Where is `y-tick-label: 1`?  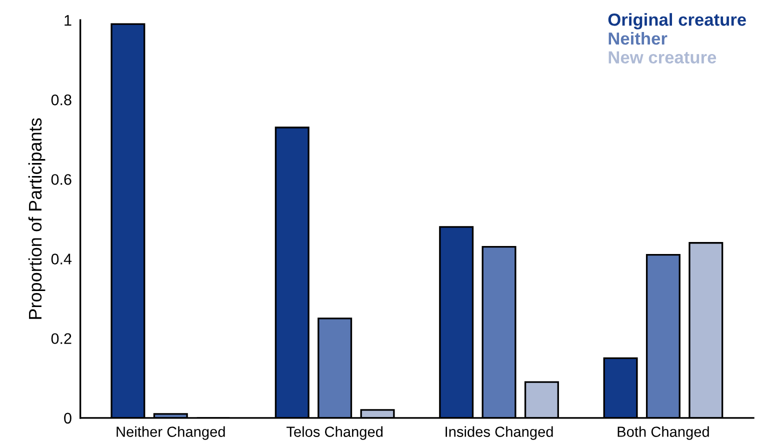 y-tick-label: 1 is located at coordinates (68, 20).